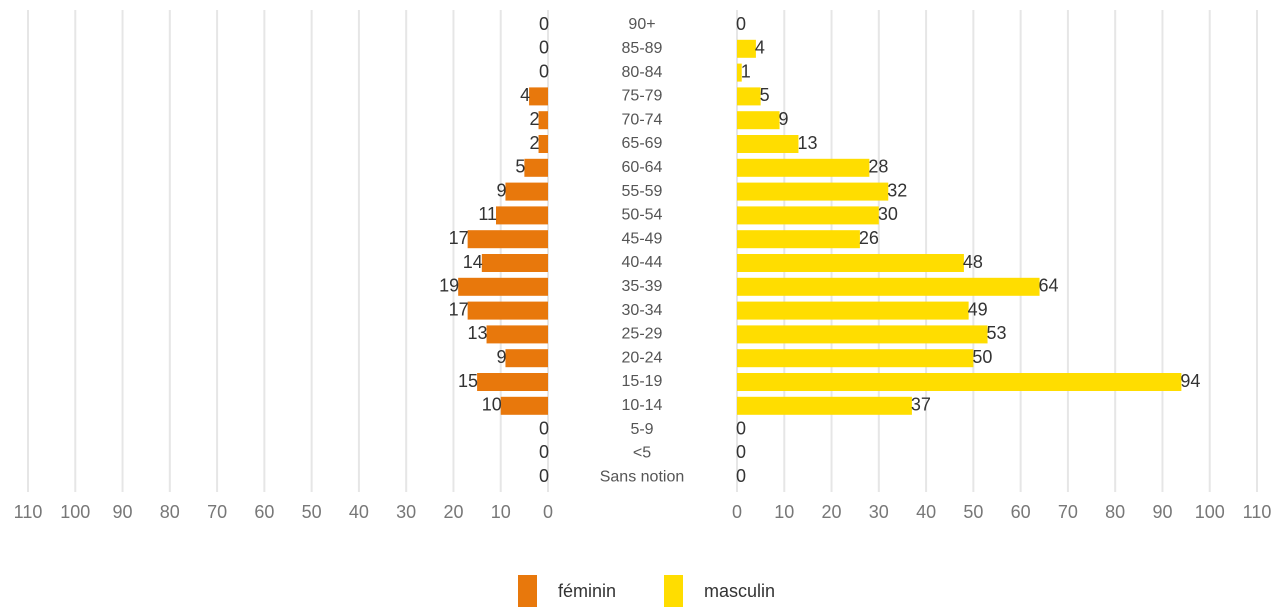  Describe the element at coordinates (739, 591) in the screenshot. I see `legend-label: masculin` at that location.